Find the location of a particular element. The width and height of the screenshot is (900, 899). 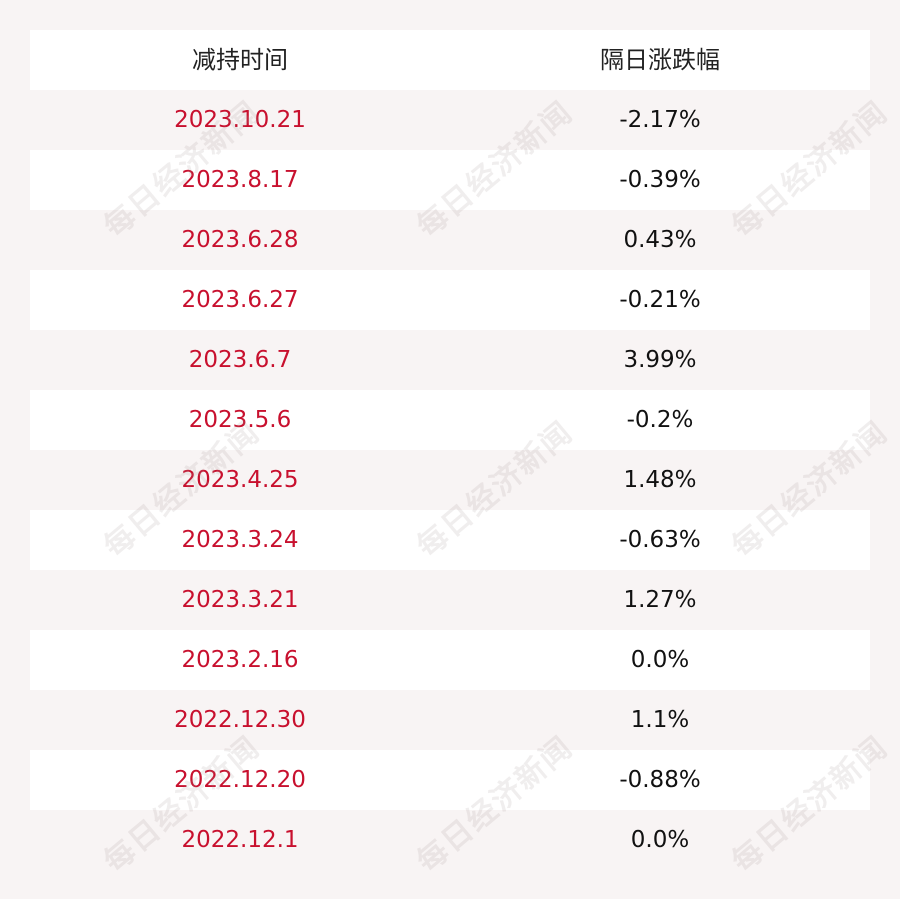

table-row: 2023.2.16 0.0% is located at coordinates (450, 660).